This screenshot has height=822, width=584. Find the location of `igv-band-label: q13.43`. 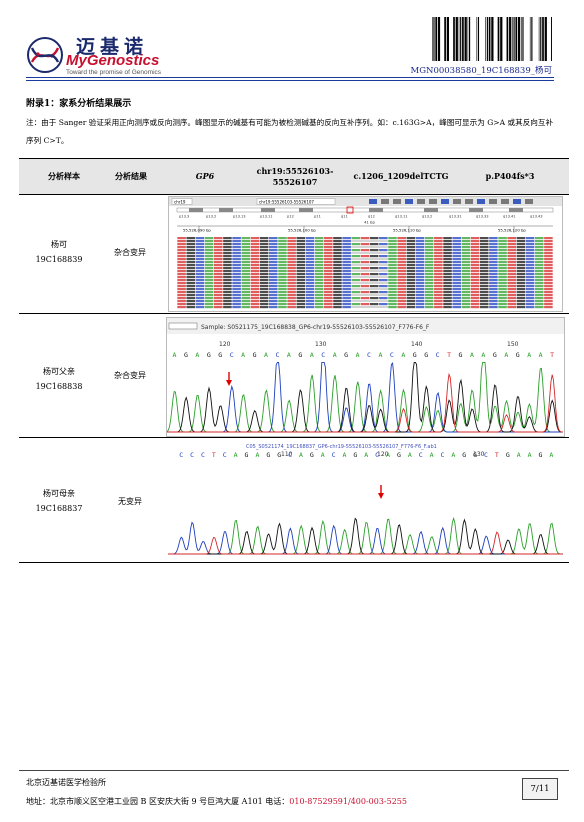

igv-band-label: q13.43 is located at coordinates (536, 217).